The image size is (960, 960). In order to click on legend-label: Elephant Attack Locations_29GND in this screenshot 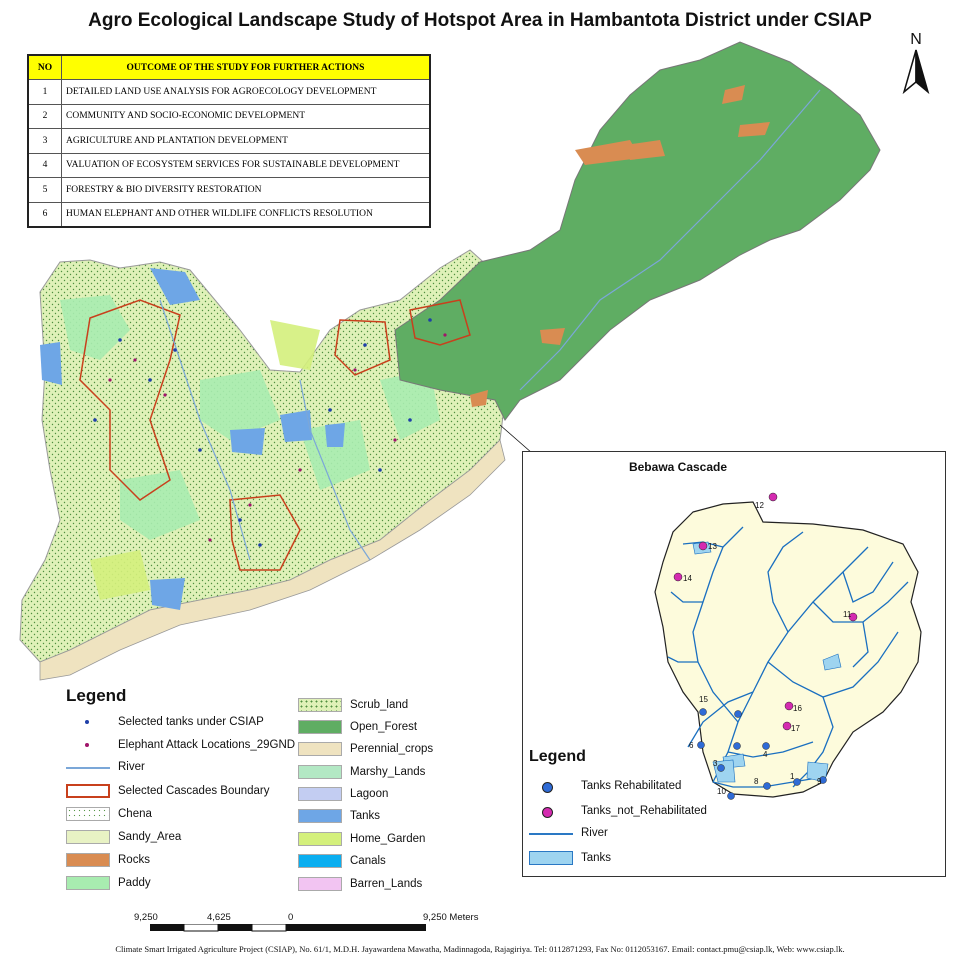, I will do `click(207, 745)`.